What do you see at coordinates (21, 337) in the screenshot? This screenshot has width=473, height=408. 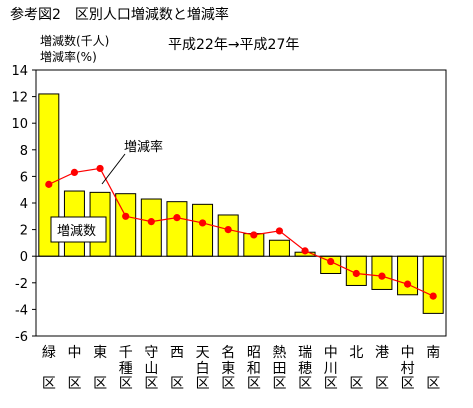 I see `y-tick-label: -6` at bounding box center [21, 337].